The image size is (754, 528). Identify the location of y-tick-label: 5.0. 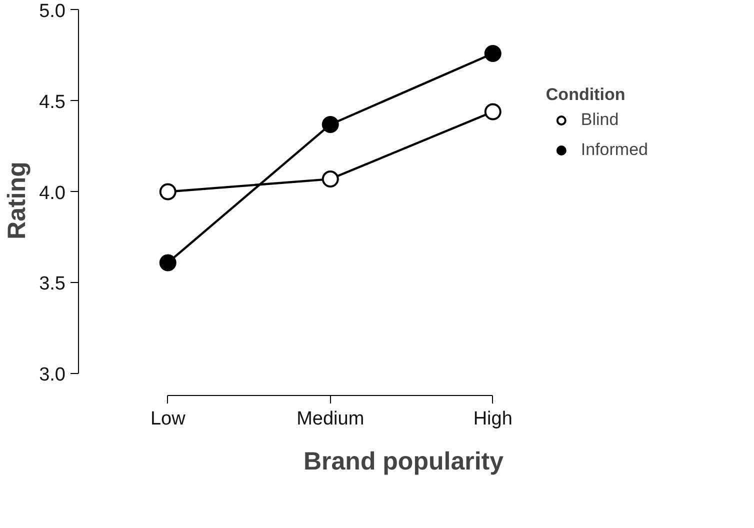
(52, 11).